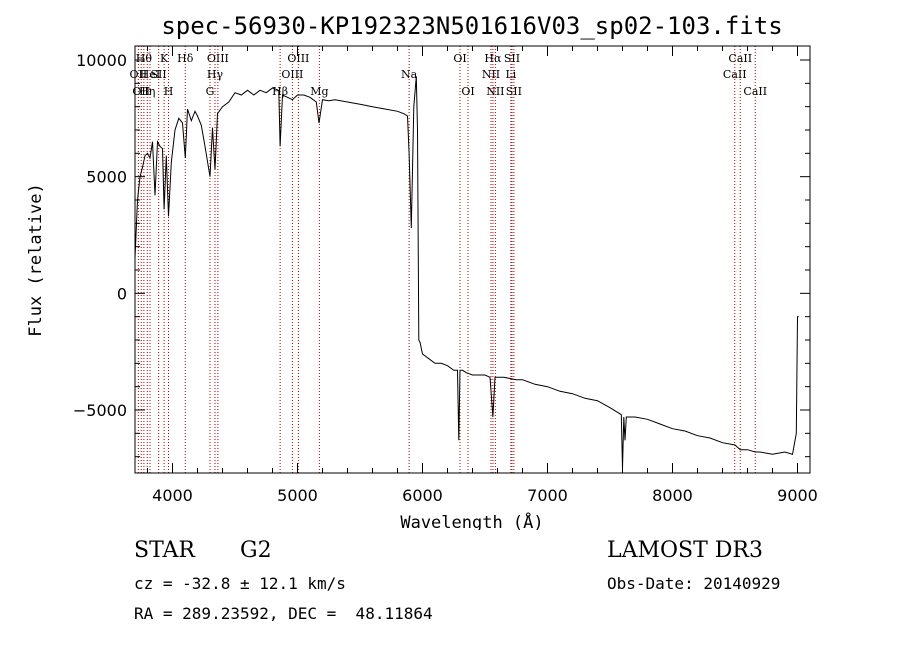 Image resolution: width=900 pixels, height=649 pixels. What do you see at coordinates (280, 91) in the screenshot?
I see `line-label-12: Hβ` at bounding box center [280, 91].